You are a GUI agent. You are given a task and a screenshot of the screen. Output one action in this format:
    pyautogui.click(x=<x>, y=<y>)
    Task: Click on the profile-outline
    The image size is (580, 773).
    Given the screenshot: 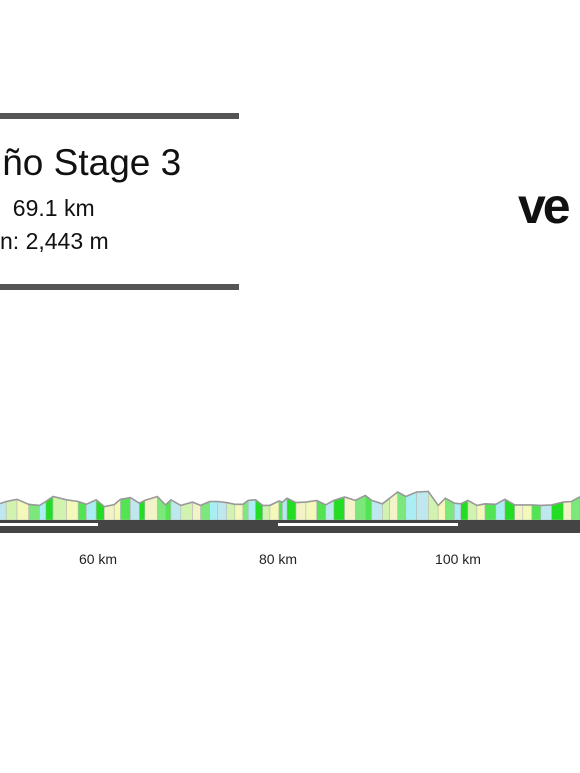 What is the action you would take?
    pyautogui.click(x=290, y=499)
    